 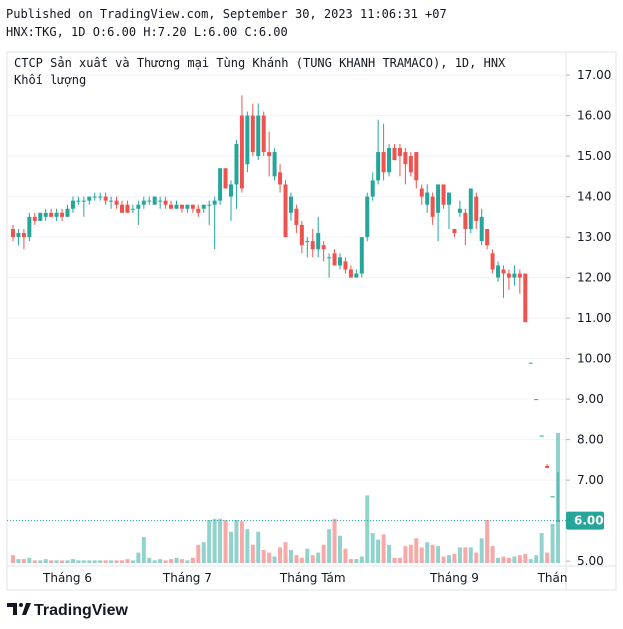 I want to click on ohlc-summary: HNX:TKG, 1D O:6.00 H:7.20 L:6.00 C:6.00, so click(x=147, y=32).